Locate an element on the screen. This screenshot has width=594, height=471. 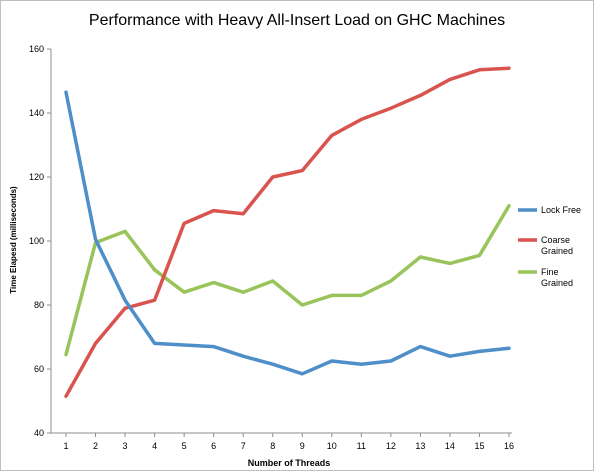
legend-label: Coarse is located at coordinates (555, 240).